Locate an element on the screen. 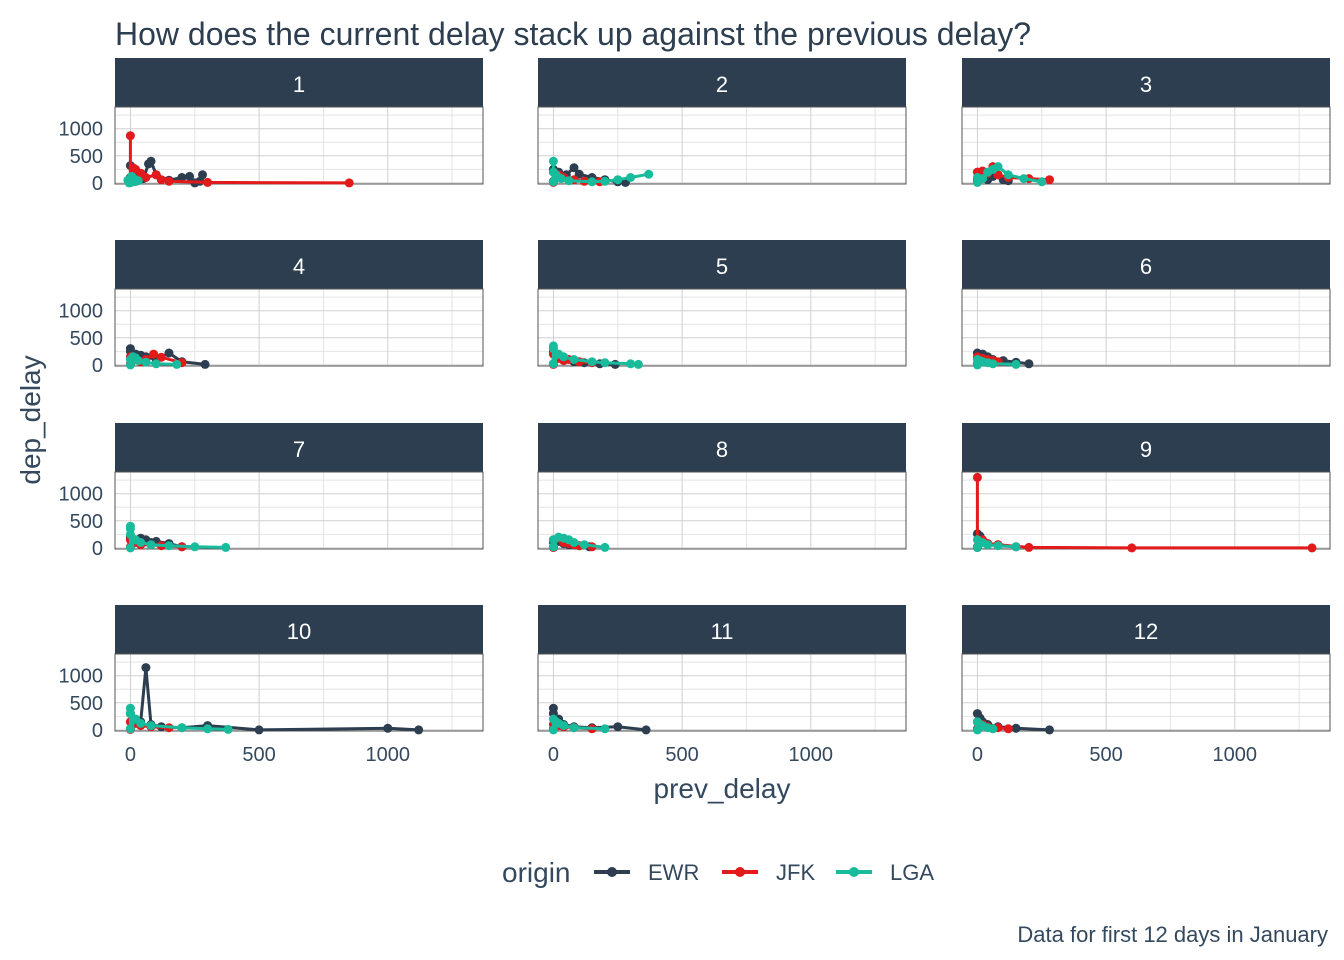  facet-panel-3: 3 is located at coordinates (1146, 122).